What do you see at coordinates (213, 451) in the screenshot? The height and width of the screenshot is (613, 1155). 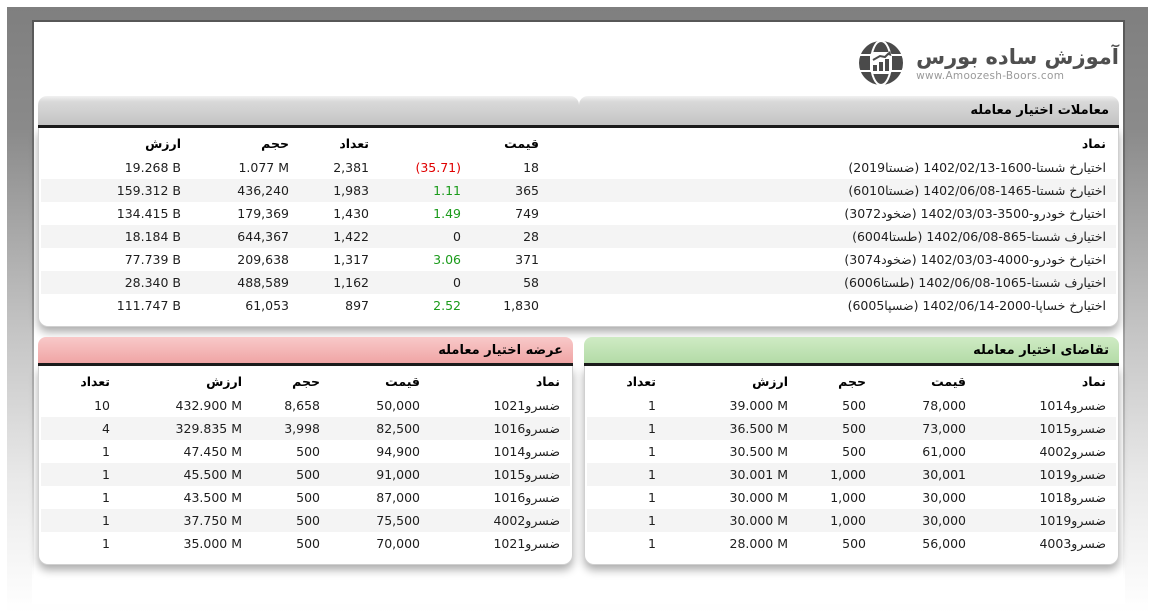 I see `cell-value: 47.450 M` at bounding box center [213, 451].